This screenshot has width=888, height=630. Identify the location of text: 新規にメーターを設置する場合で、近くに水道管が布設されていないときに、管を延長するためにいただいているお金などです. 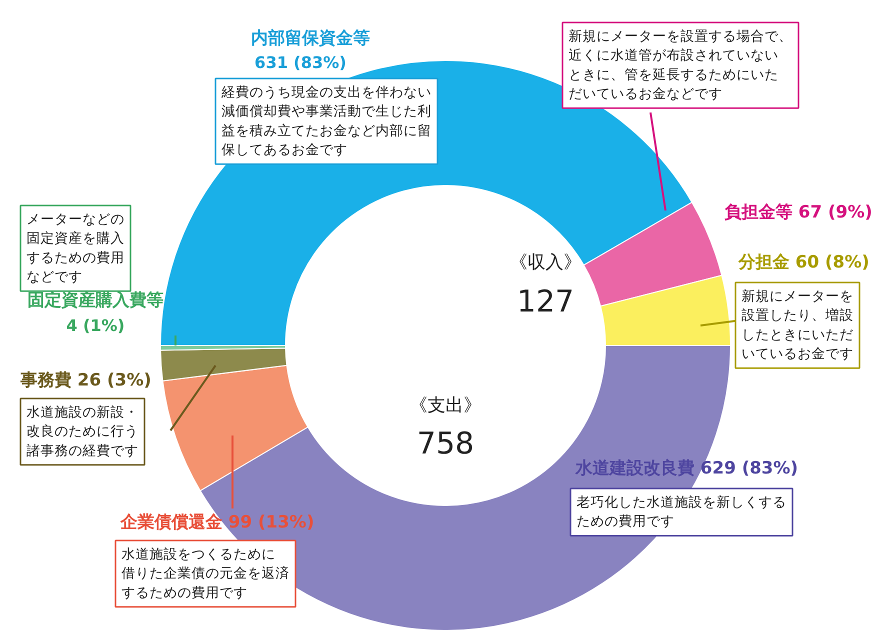
(680, 65).